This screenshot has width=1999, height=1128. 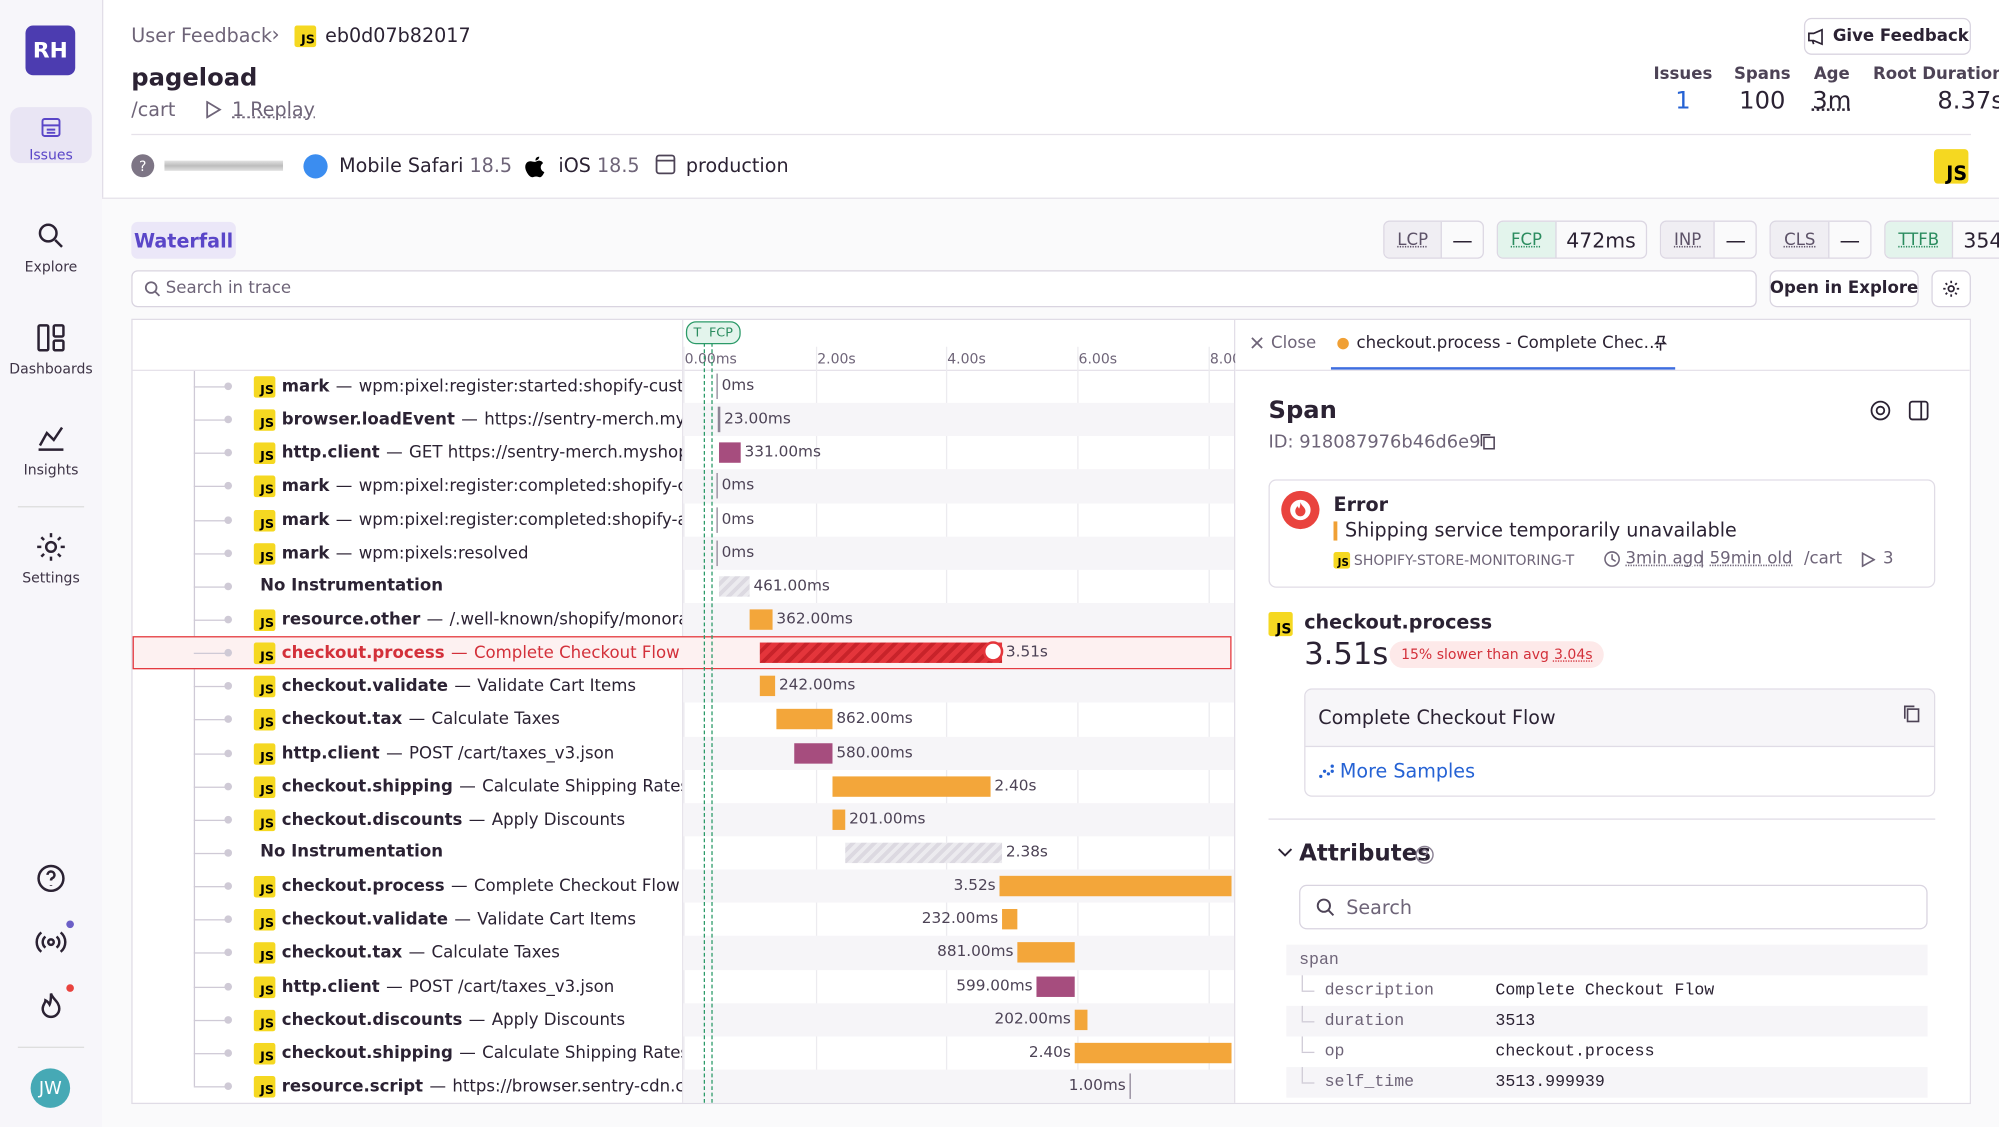 What do you see at coordinates (975, 952) in the screenshot?
I see `duration-label: 881.00ms` at bounding box center [975, 952].